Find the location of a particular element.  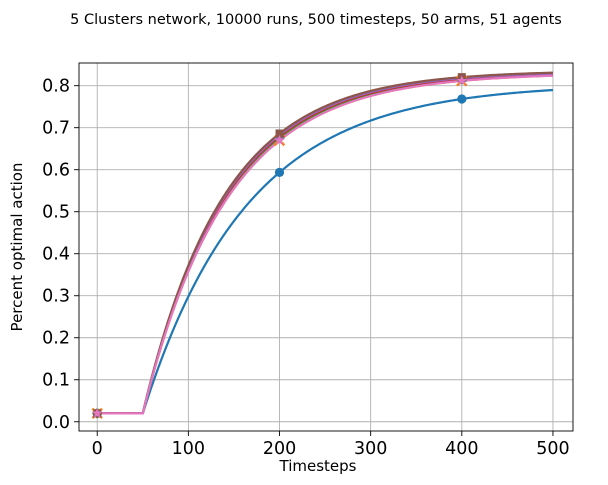

x-tick-label: 400 is located at coordinates (461, 449).